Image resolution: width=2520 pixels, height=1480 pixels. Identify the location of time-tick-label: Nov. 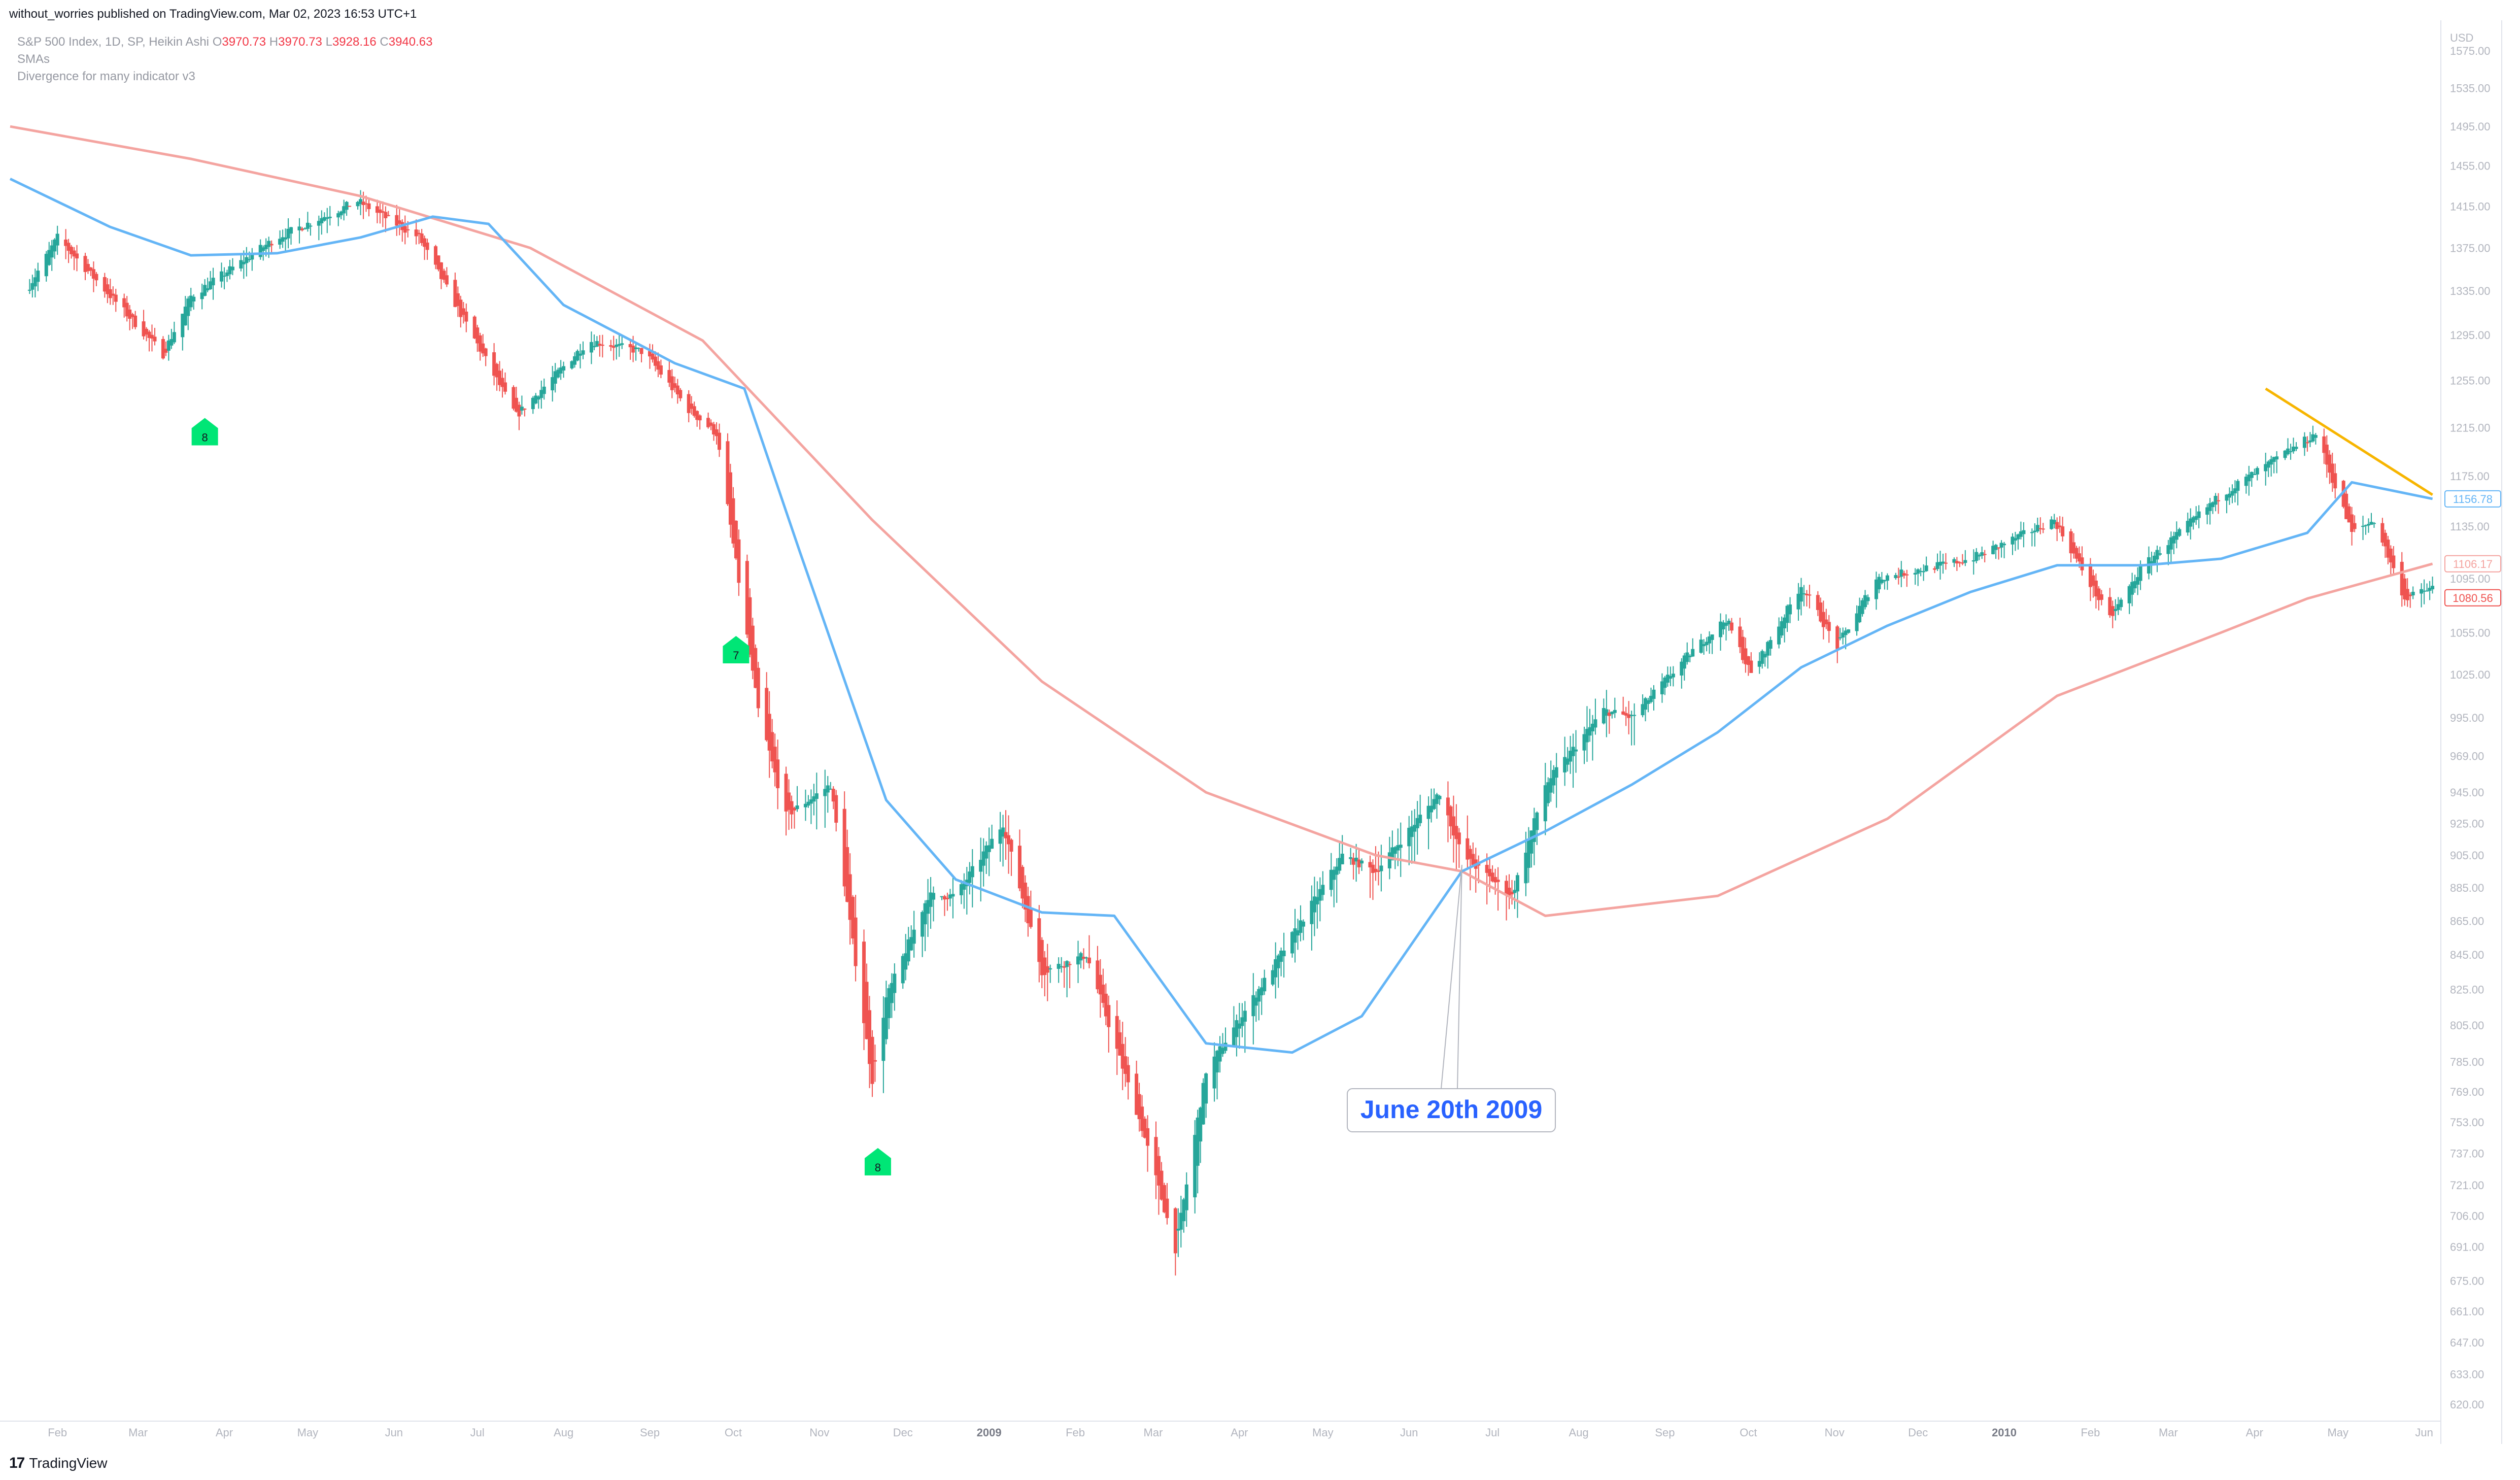
(819, 1432).